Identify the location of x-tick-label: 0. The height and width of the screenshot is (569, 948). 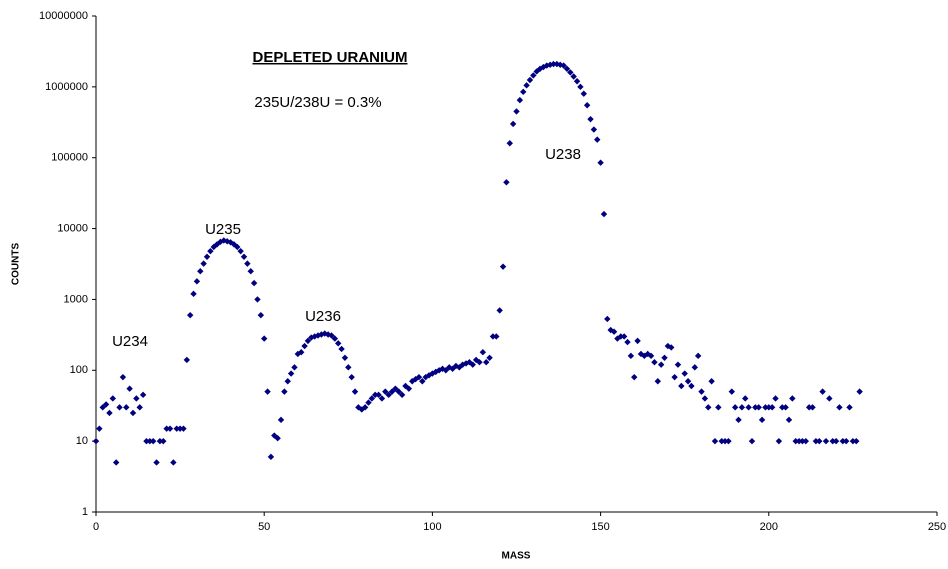
(96, 527).